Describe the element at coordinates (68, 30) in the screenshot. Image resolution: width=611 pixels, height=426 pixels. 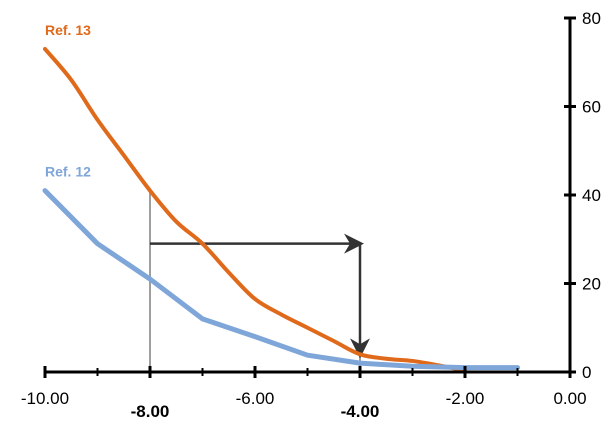
I see `series-label-ref-13: Ref. 13` at that location.